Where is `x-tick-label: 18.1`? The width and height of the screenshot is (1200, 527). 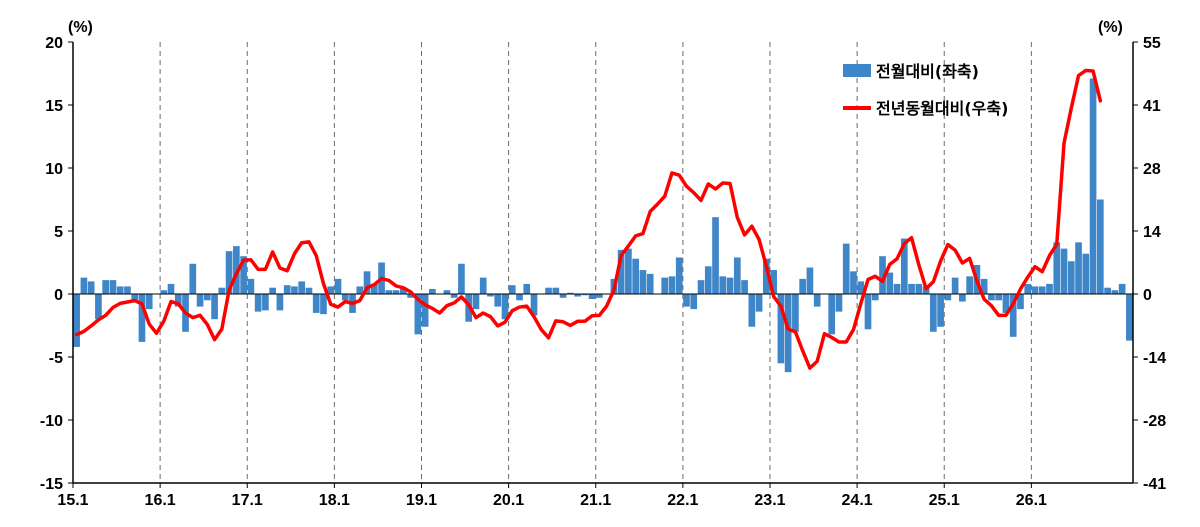
x-tick-label: 18.1 is located at coordinates (334, 500).